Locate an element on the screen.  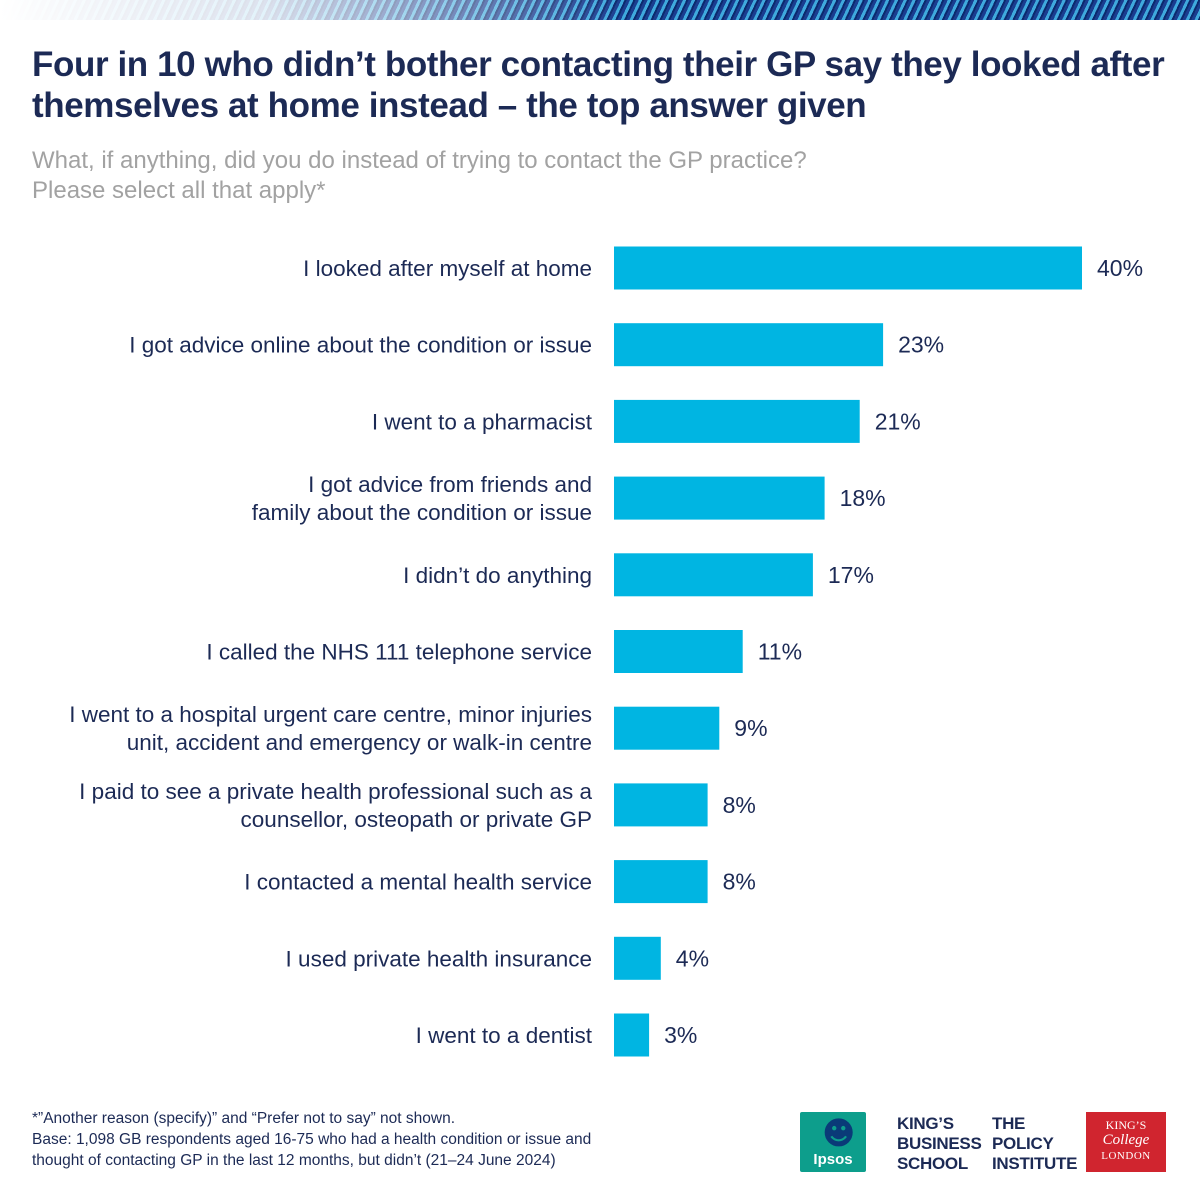
bar-row: I looked after myself at home 40% is located at coordinates (723, 268).